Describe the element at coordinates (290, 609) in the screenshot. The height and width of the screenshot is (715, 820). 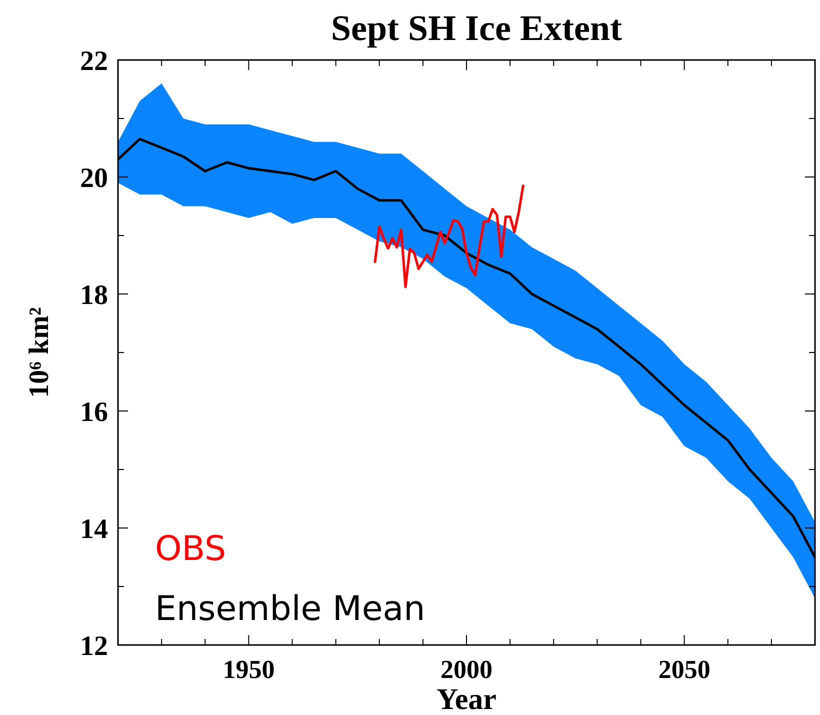
I see `text: Ensemble Mean` at that location.